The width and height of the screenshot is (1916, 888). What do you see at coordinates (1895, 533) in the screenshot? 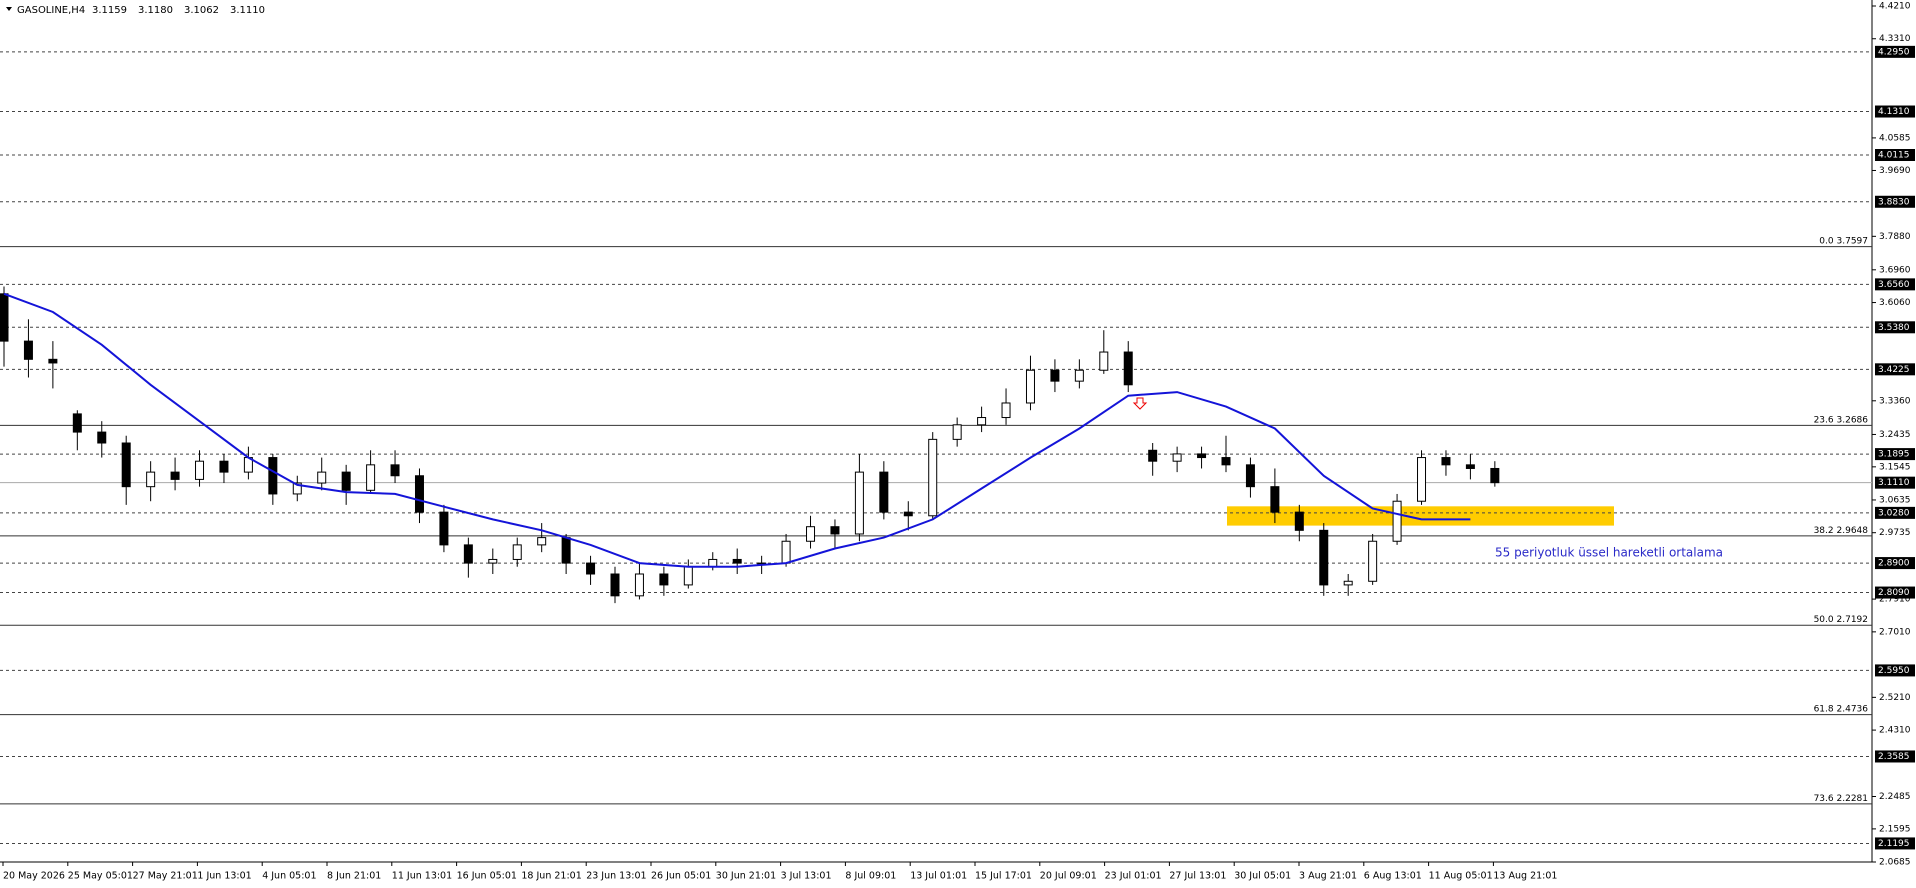
I see `y-tick-label: 2.9735` at bounding box center [1895, 533].